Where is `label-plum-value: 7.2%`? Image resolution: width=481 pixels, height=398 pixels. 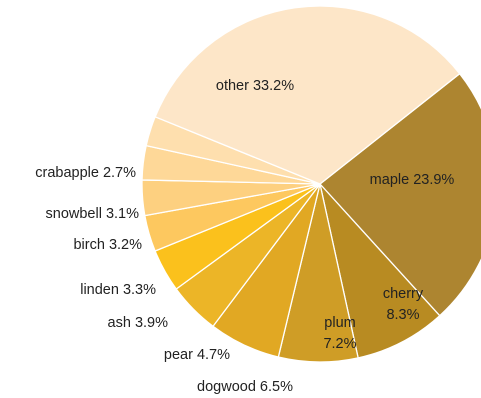
label-plum-value: 7.2% is located at coordinates (339, 344).